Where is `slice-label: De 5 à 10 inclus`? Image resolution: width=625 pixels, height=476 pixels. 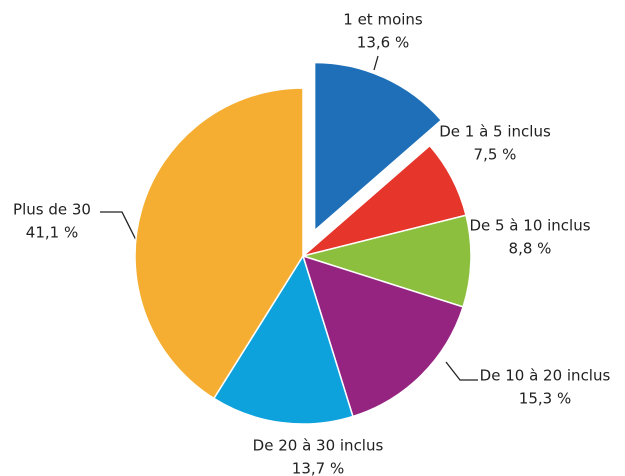
slice-label: De 5 à 10 inclus is located at coordinates (529, 226).